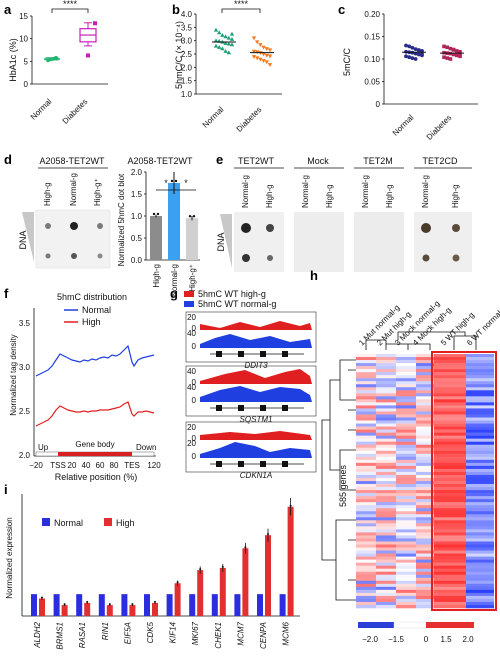 Image resolution: width=500 pixels, height=662 pixels. Describe the element at coordinates (108, 522) in the screenshot. I see `panel-i-legend-high-swatch` at that location.